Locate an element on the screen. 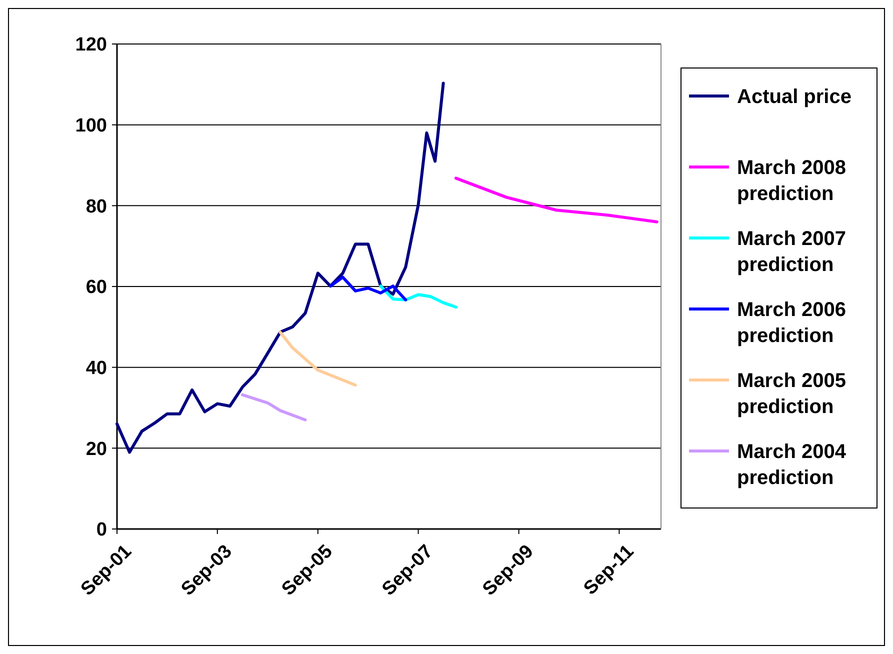 The height and width of the screenshot is (654, 893). legend-label: March 2005 prediction is located at coordinates (791, 394).